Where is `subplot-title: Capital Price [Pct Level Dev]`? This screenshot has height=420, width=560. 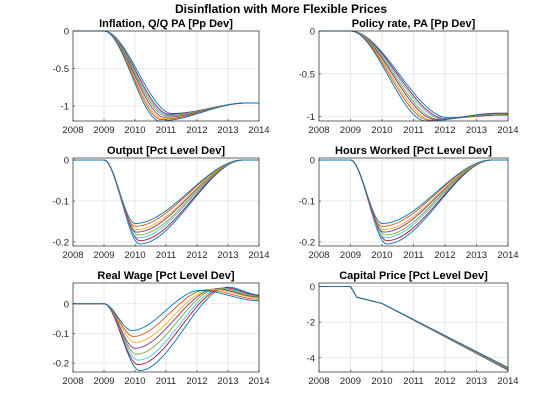
subplot-title: Capital Price [Pct Level Dev] is located at coordinates (413, 276).